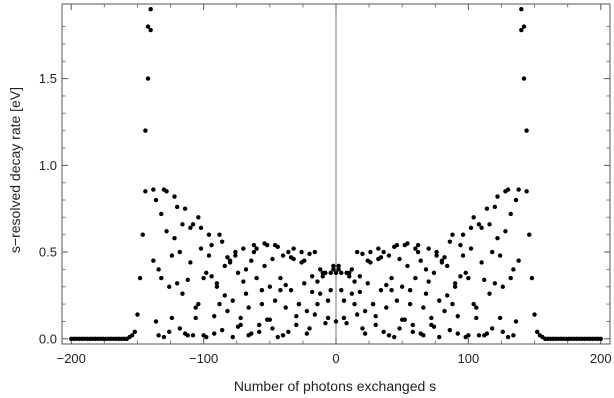 The height and width of the screenshot is (398, 614). I want to click on x-tick-label: −200, so click(71, 358).